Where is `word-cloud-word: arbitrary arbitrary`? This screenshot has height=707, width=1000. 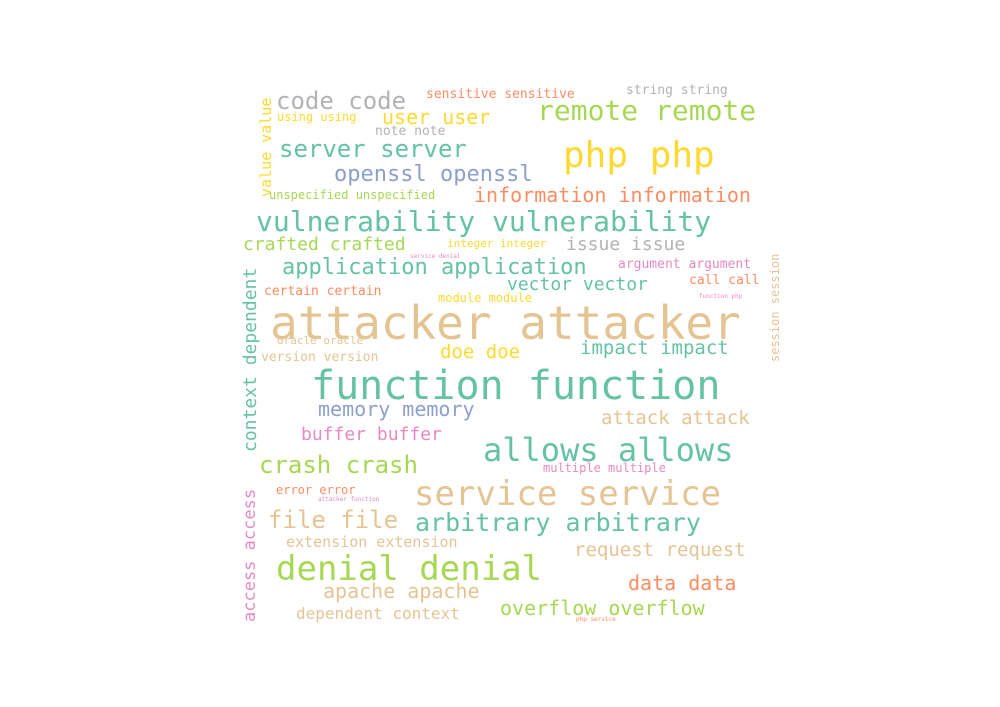 word-cloud-word: arbitrary arbitrary is located at coordinates (558, 522).